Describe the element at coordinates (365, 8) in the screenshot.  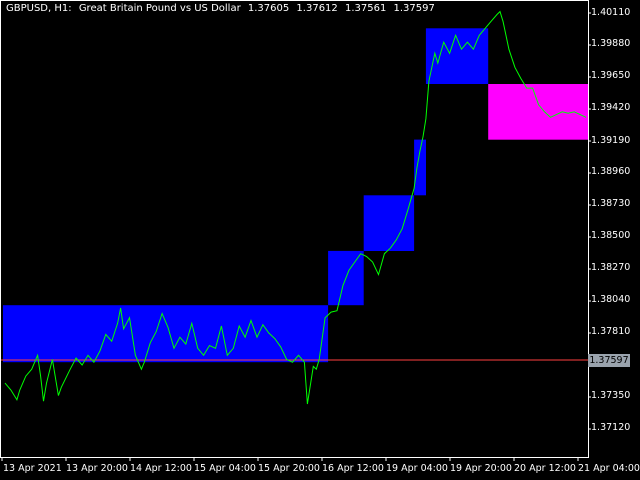
I see `ohlc-low: 1.37561` at that location.